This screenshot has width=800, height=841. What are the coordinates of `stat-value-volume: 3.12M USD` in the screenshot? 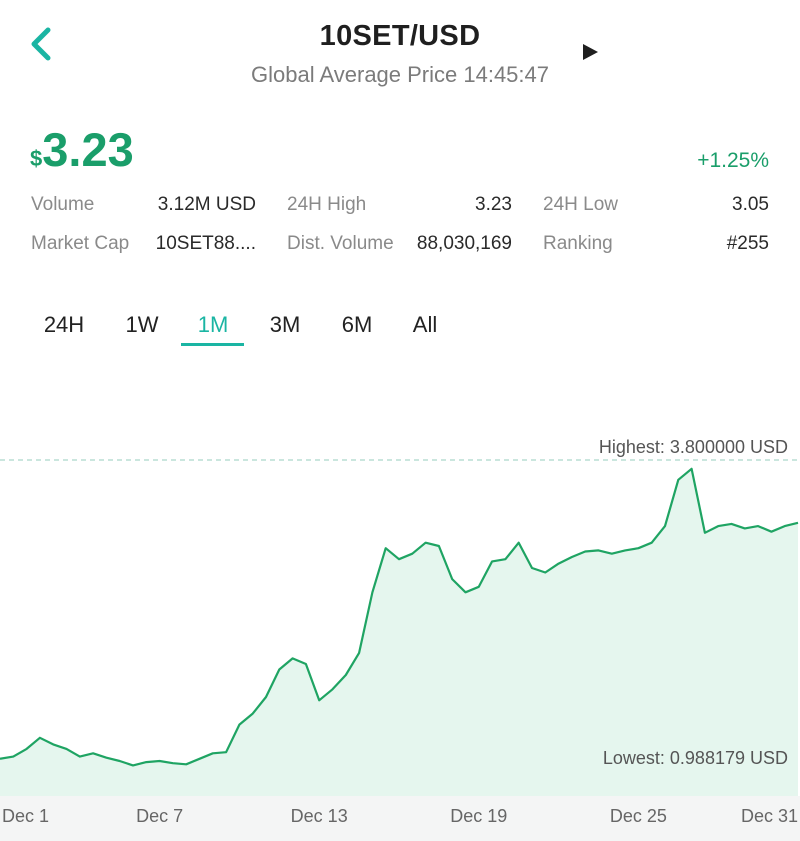 It's located at (206, 204).